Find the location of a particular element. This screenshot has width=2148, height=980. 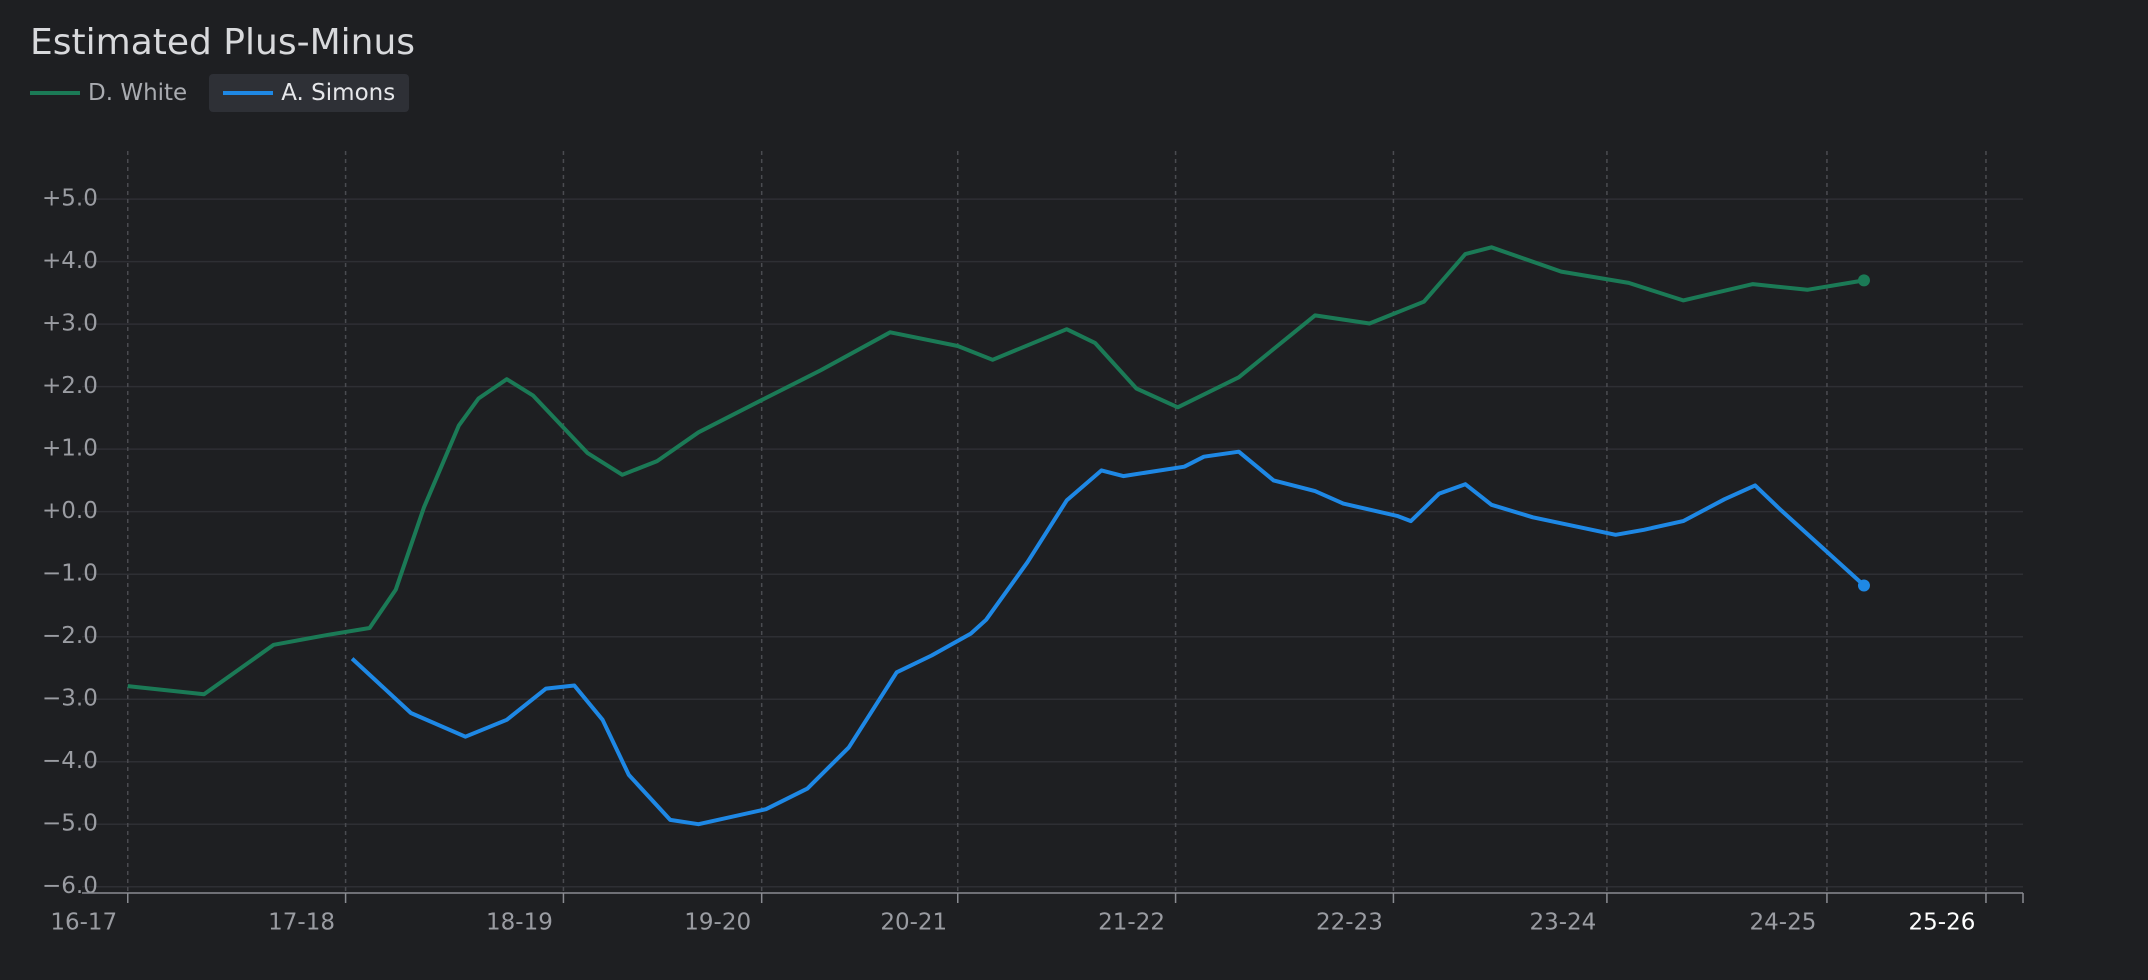

x-tick-label: 22-23 is located at coordinates (1349, 923).